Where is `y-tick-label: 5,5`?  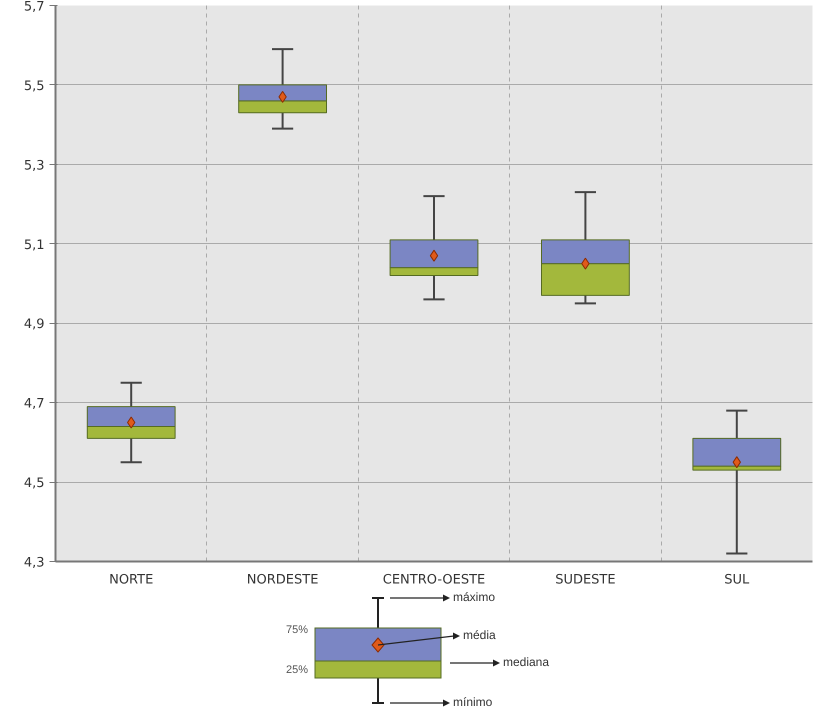
y-tick-label: 5,5 is located at coordinates (34, 86).